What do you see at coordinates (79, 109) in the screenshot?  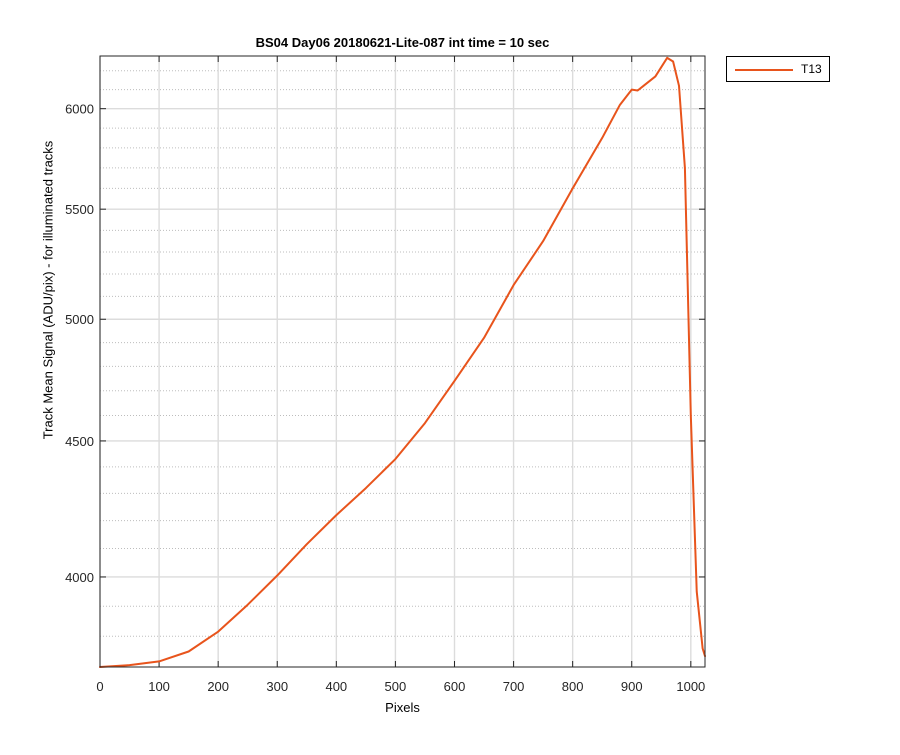 I see `y-tick-label: 6000` at bounding box center [79, 109].